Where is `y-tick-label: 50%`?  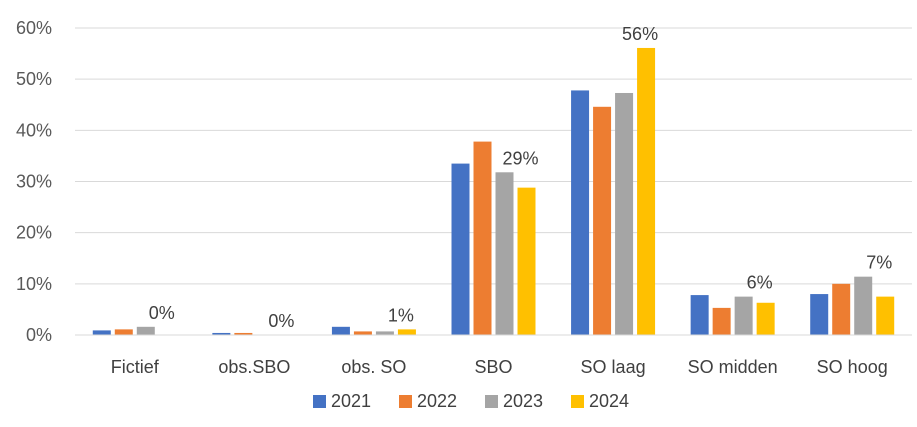
y-tick-label: 50% is located at coordinates (34, 79).